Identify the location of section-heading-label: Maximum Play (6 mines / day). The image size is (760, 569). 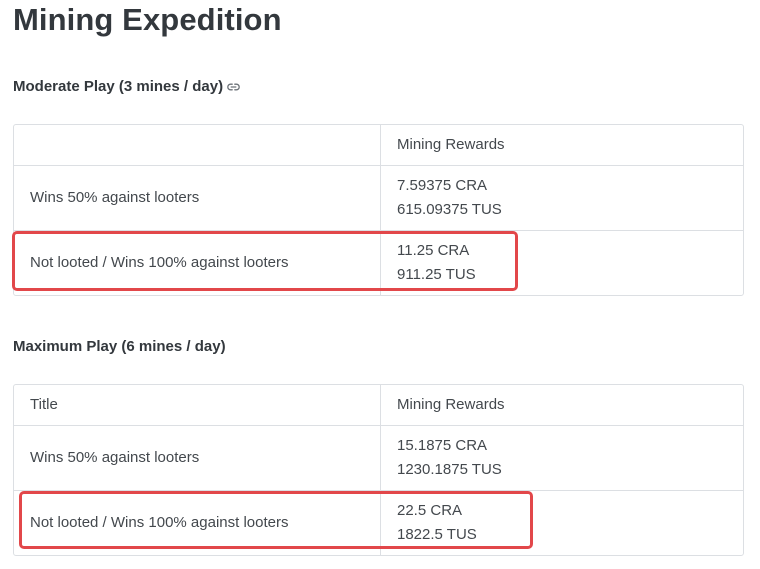
(119, 346).